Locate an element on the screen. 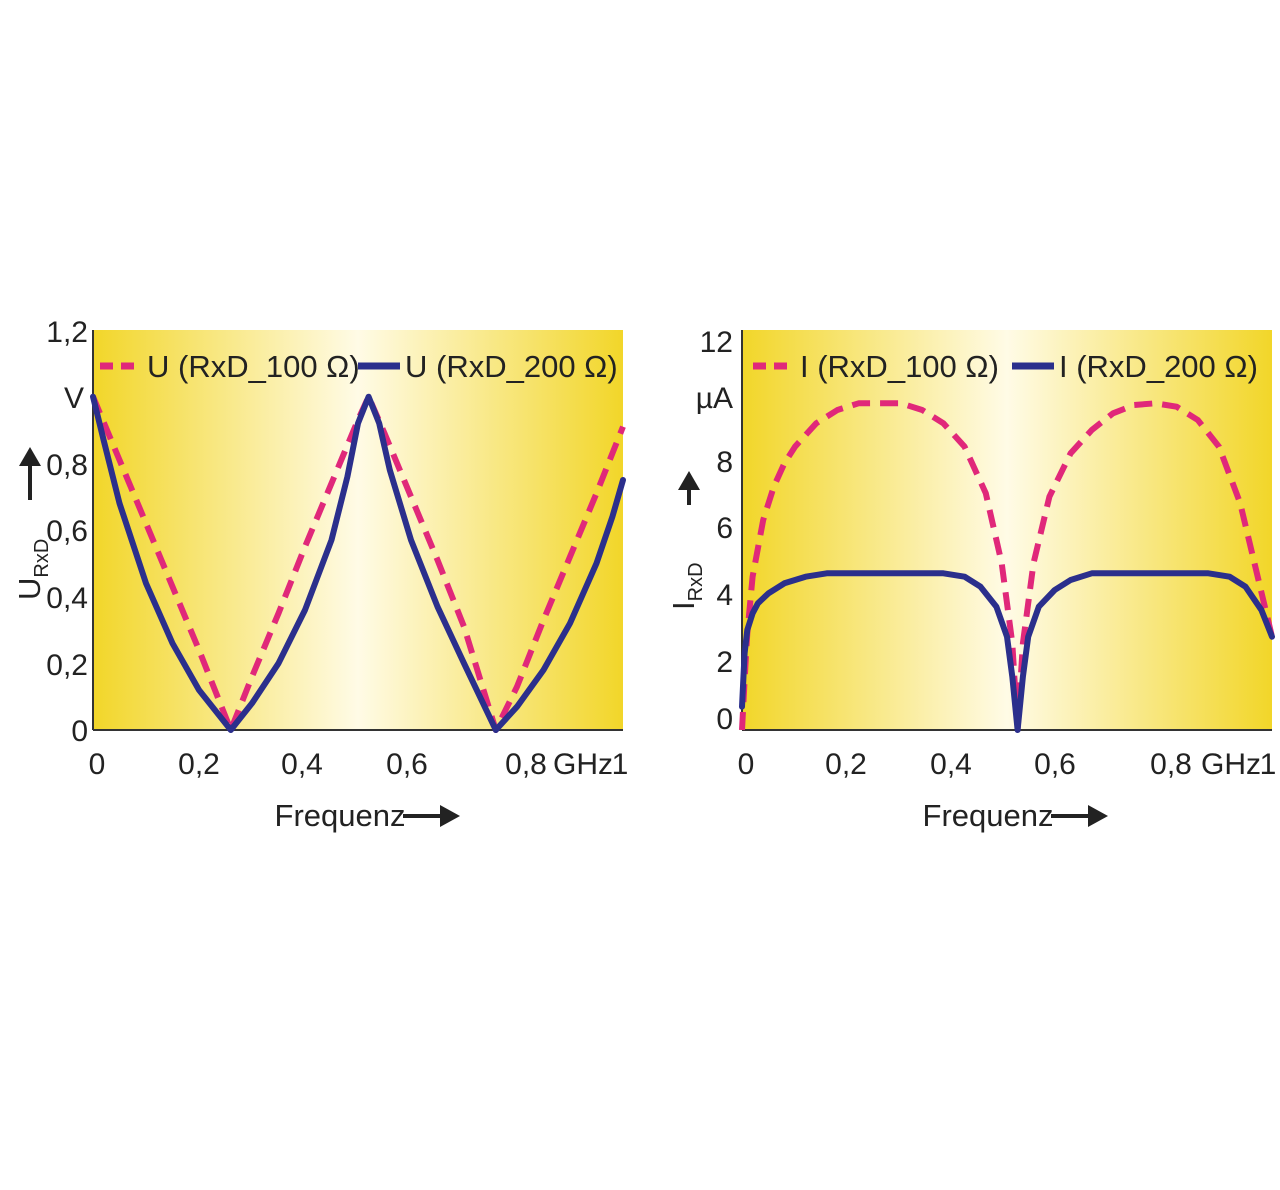  legend-label: I (RxD_100 Ω) is located at coordinates (899, 366).